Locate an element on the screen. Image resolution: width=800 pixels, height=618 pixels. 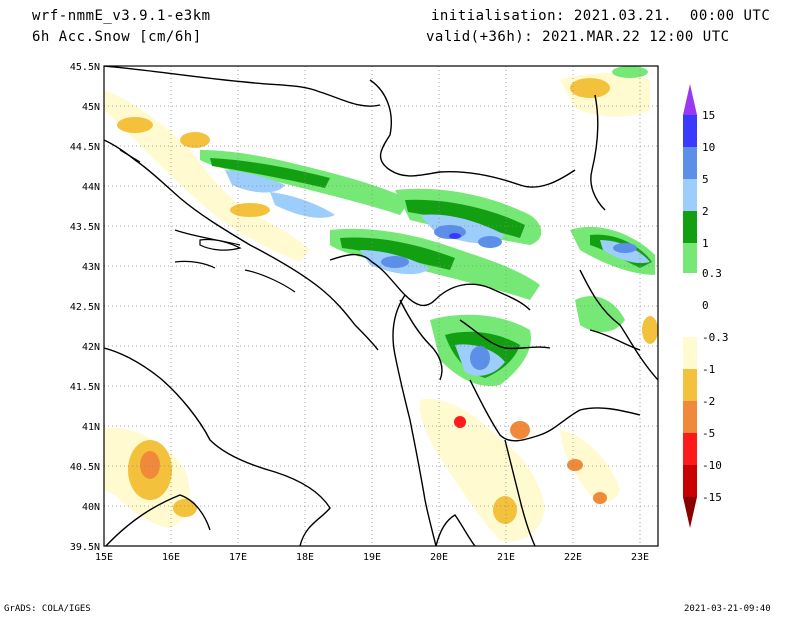
init-time: initialisation: 2021.03.21. 00:00 UTC is located at coordinates (601, 16).